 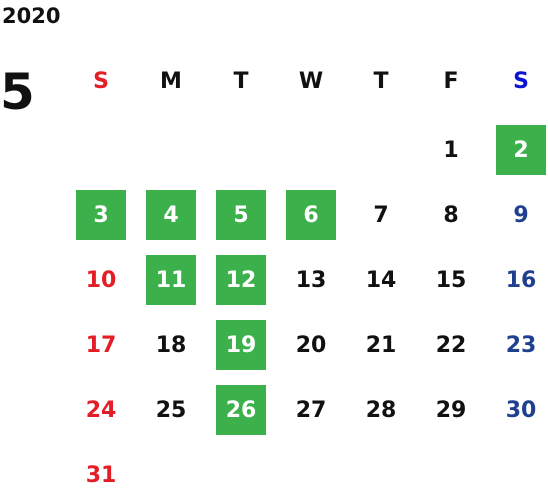 I want to click on day-highlighted: 2, so click(x=521, y=150).